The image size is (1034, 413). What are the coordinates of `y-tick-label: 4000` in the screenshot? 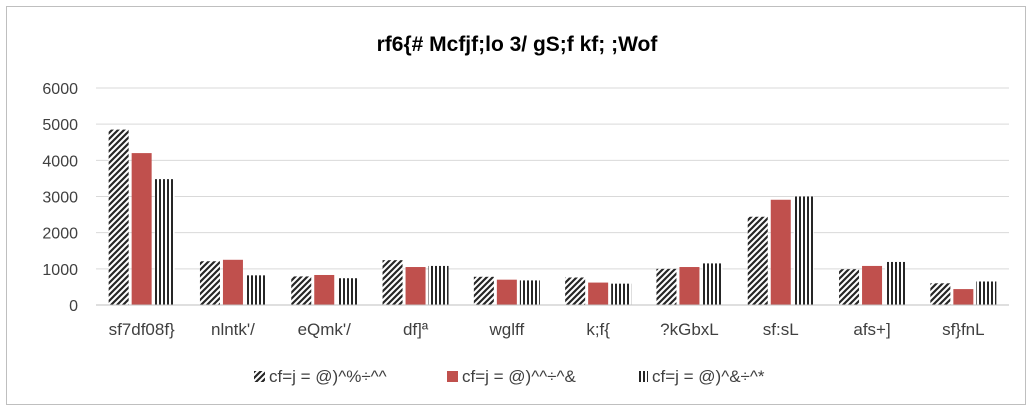 It's located at (60, 161).